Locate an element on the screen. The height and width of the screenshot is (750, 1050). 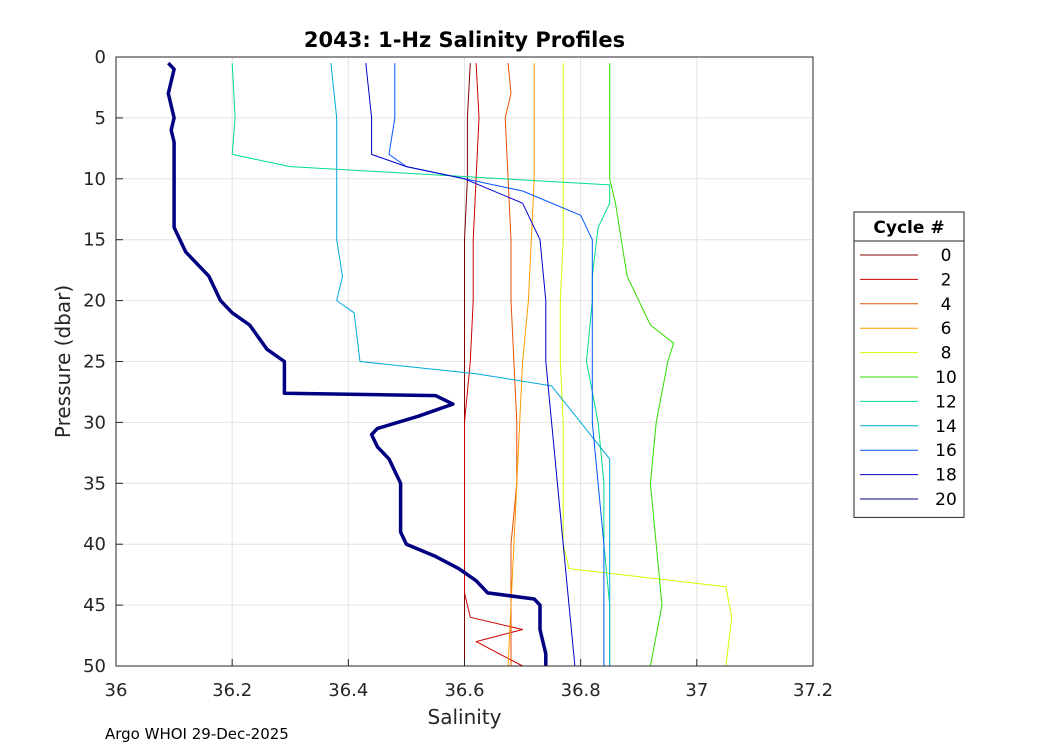
legend-label-cycle-20: 20 is located at coordinates (946, 500).